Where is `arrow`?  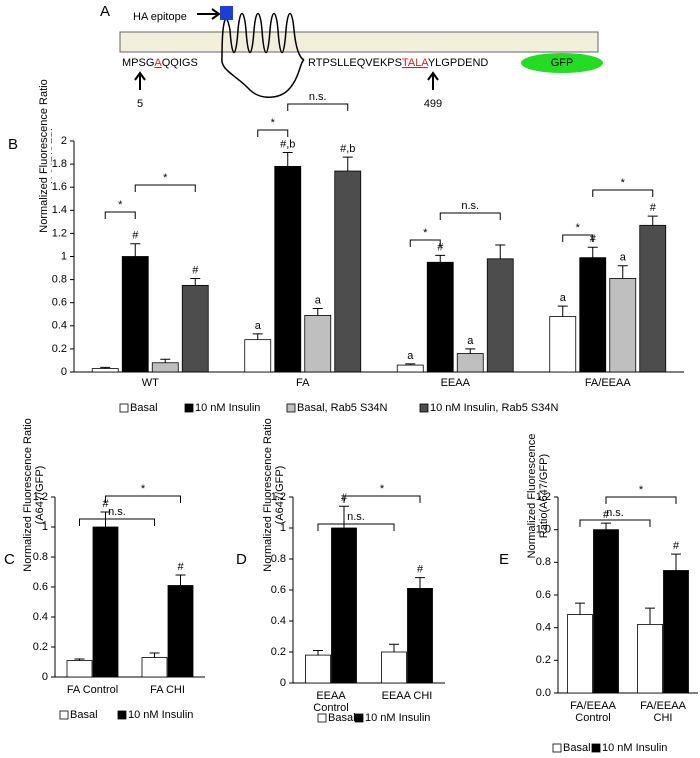 arrow is located at coordinates (209, 14).